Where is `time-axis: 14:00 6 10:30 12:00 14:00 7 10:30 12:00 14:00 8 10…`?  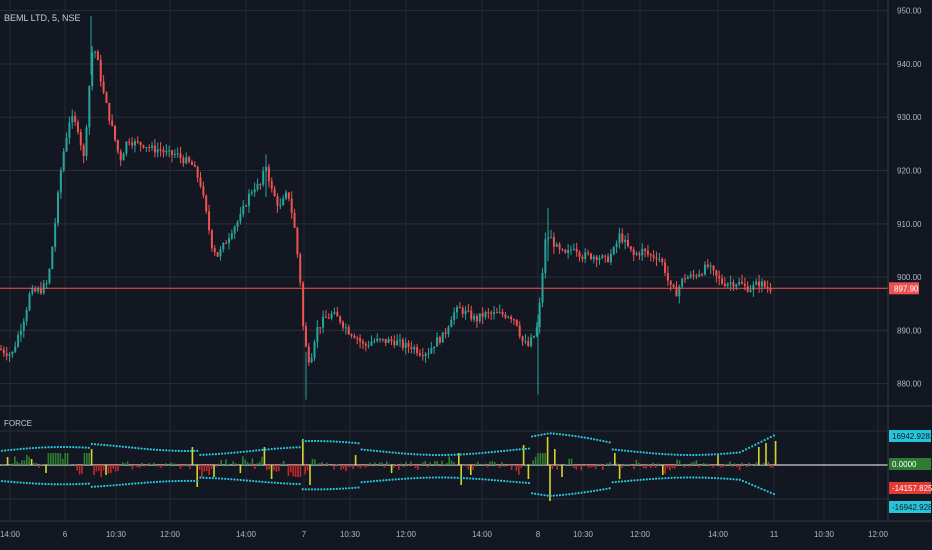
time-axis: 14:00 6 10:30 12:00 14:00 7 10:30 12:00 14:00 8 10… is located at coordinates (466, 529).